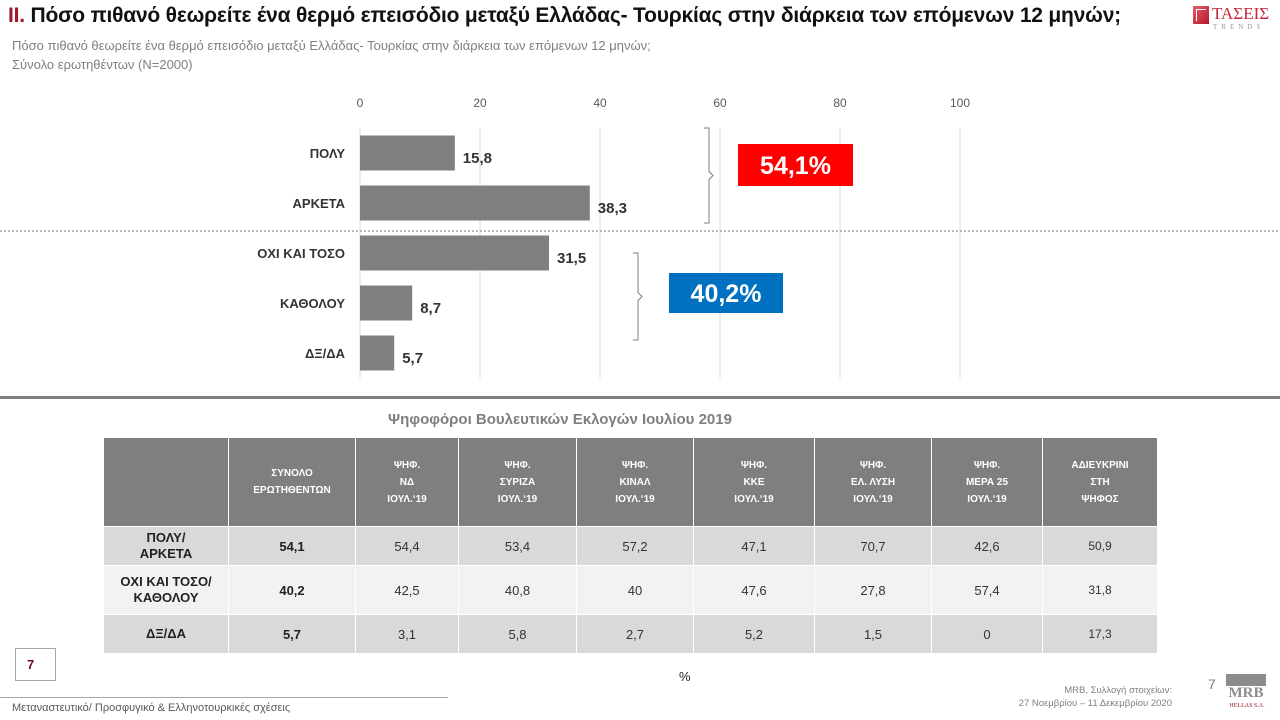  I want to click on value-labels: 15,8 38,3 31,5 8,7 5,7, so click(514, 258).